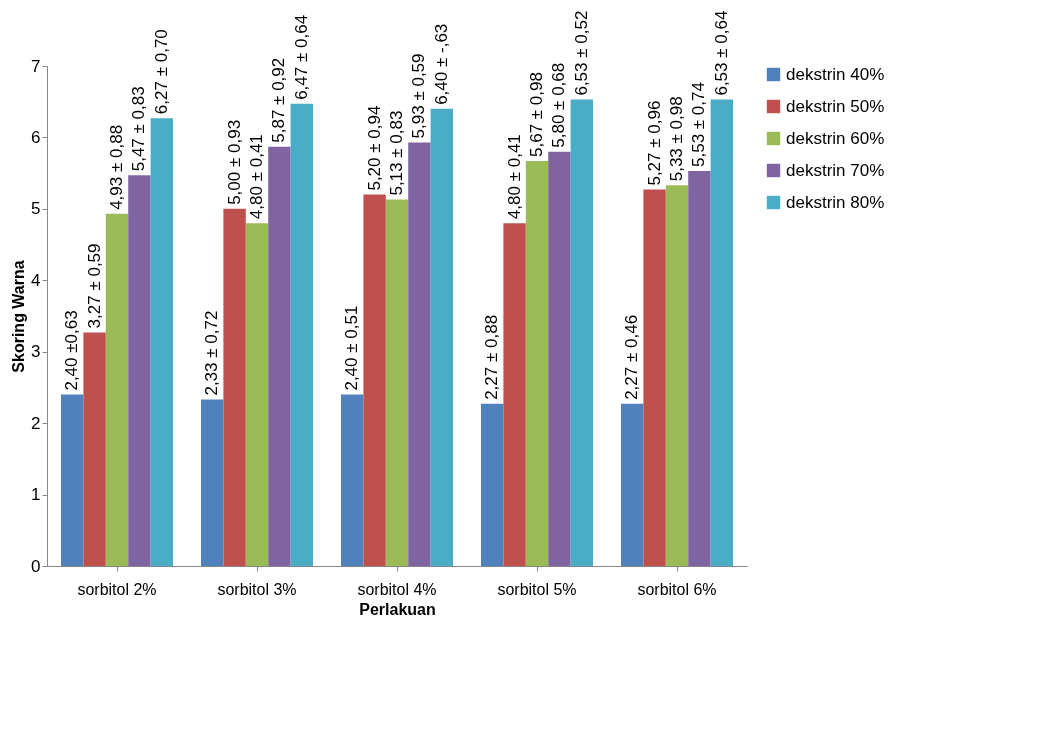  What do you see at coordinates (492, 357) in the screenshot?
I see `data-label: 2,27 ± 0,88` at bounding box center [492, 357].